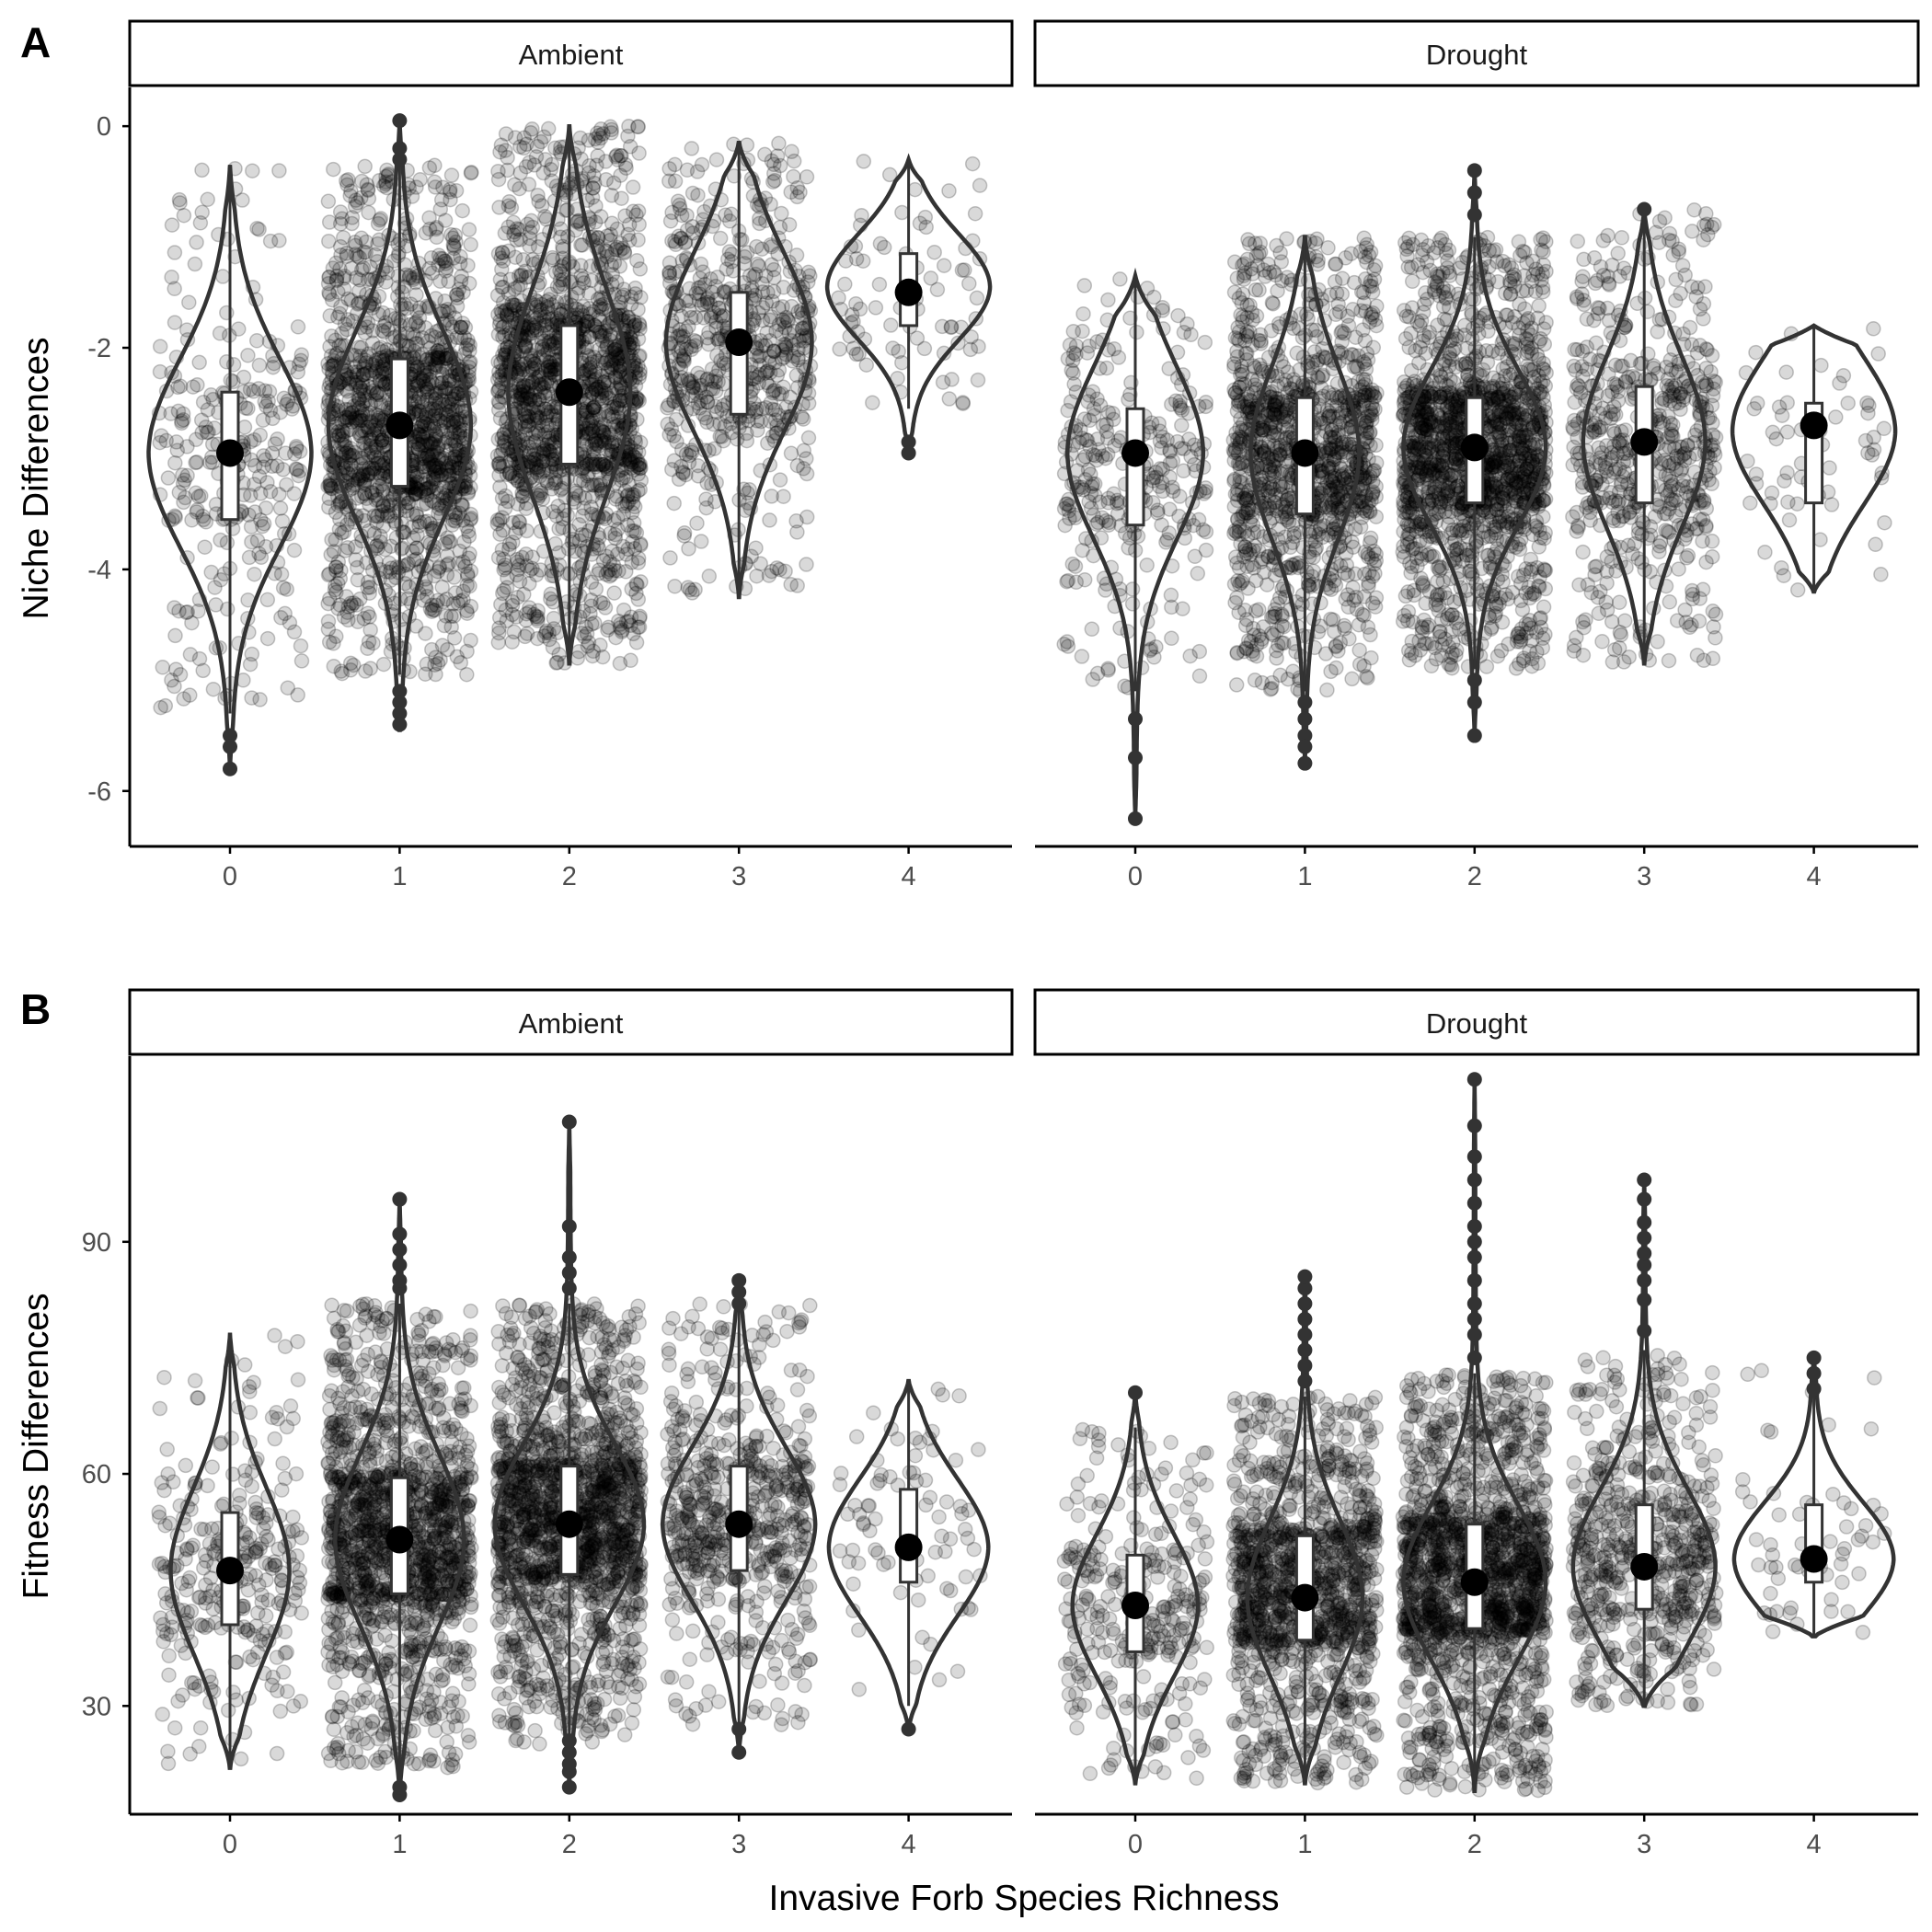 This screenshot has width=1932, height=1932. What do you see at coordinates (1135, 818) in the screenshot?
I see `outlier-point` at bounding box center [1135, 818].